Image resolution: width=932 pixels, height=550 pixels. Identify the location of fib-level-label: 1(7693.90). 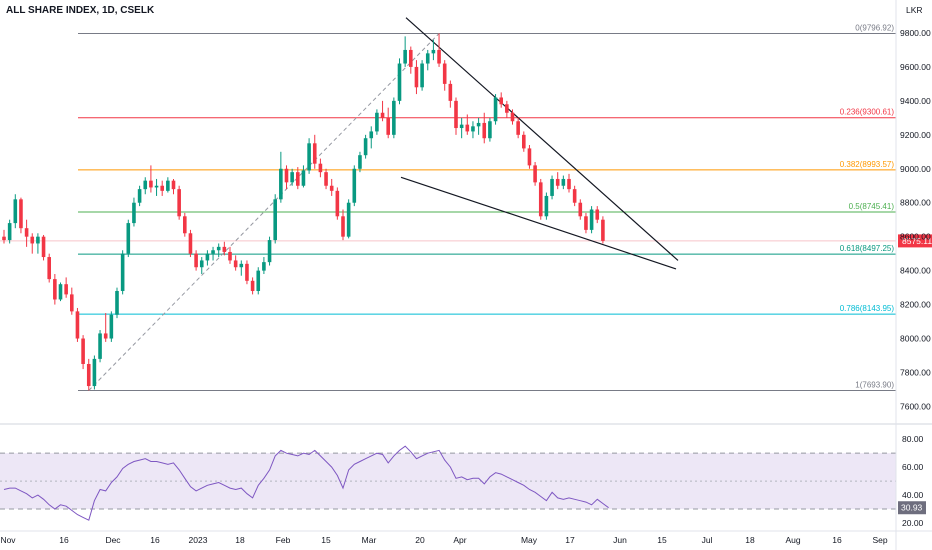
(874, 384).